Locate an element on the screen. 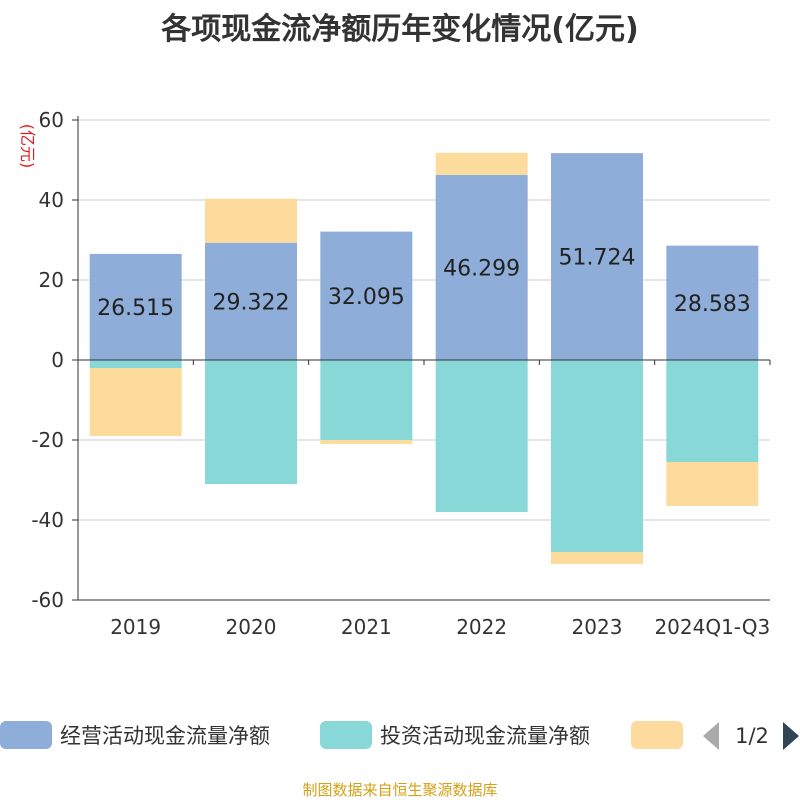  legend-item: 经营活动现金流量净额 is located at coordinates (135, 735).